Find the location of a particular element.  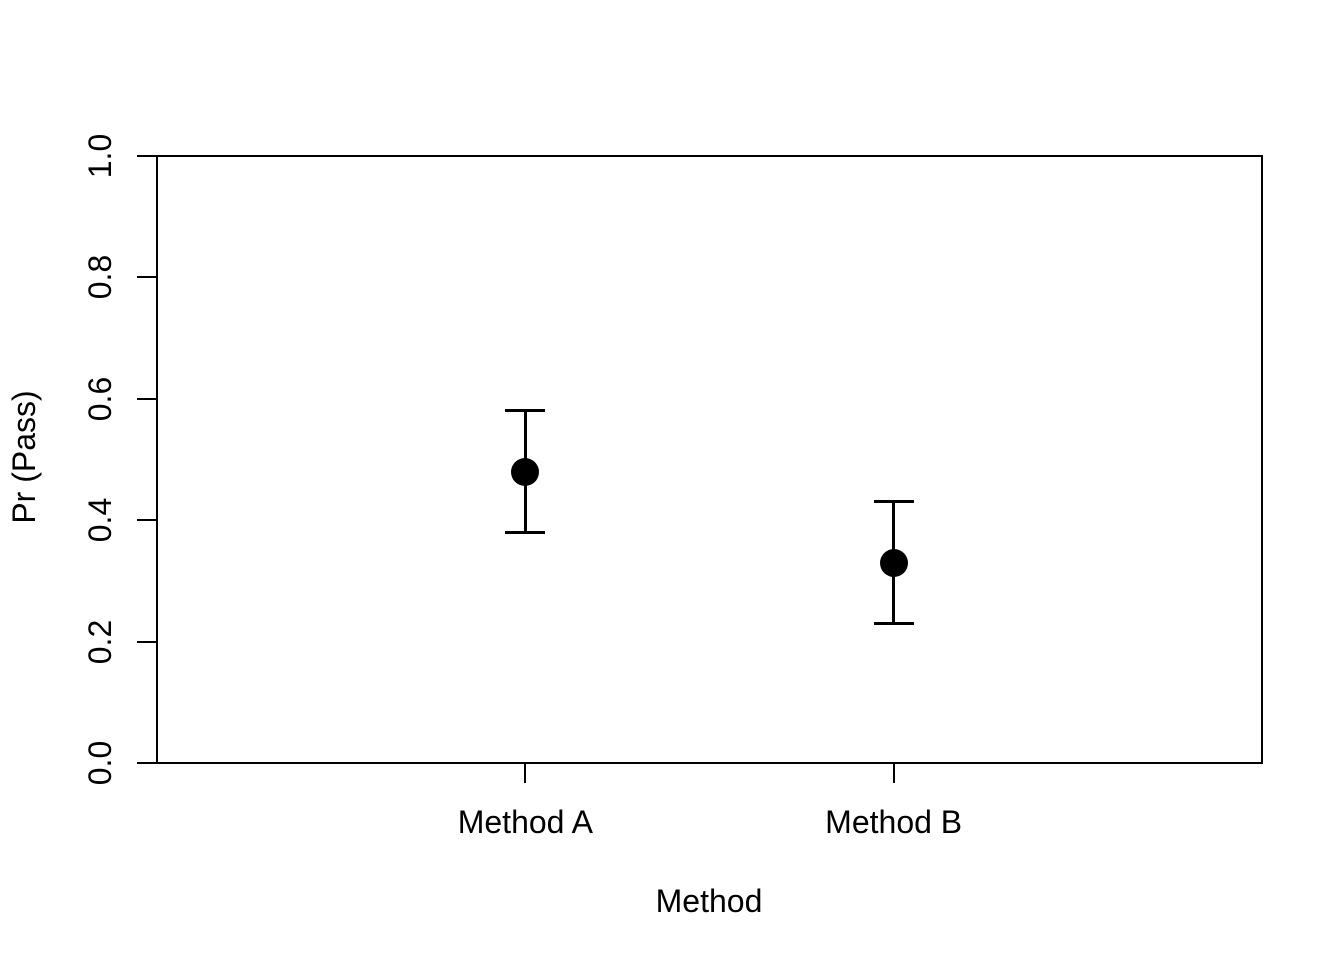

y-tick-label: 0.6 is located at coordinates (100, 399).